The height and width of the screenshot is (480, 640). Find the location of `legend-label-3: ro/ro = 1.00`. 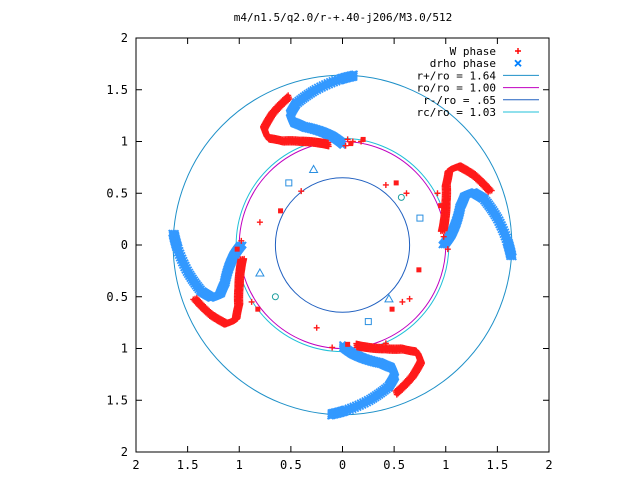

legend-label-3: ro/ro = 1.00 is located at coordinates (456, 88).